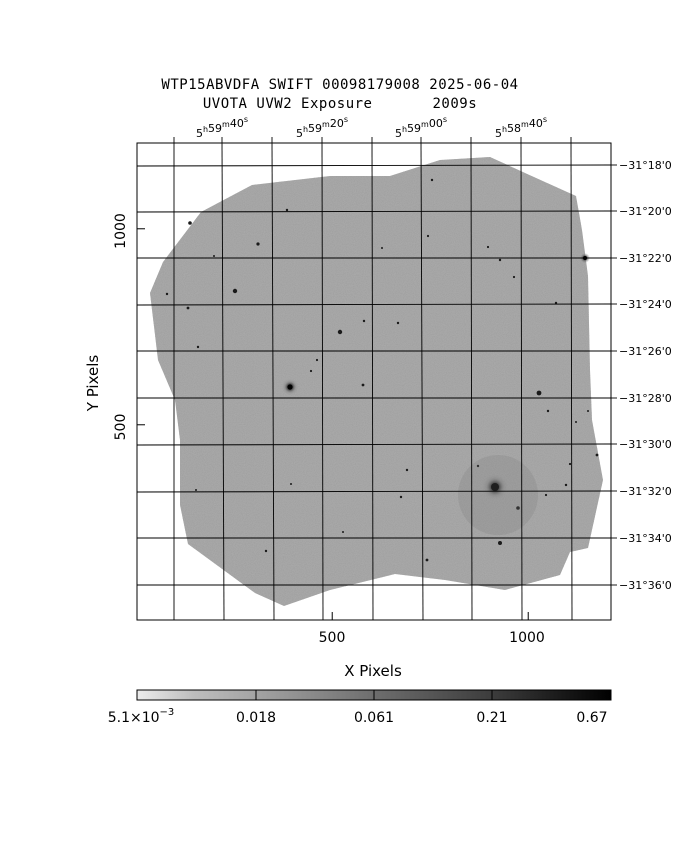 This screenshot has width=680, height=850. Describe the element at coordinates (645, 398) in the screenshot. I see `dec-tick-label: −31°28'0` at that location.